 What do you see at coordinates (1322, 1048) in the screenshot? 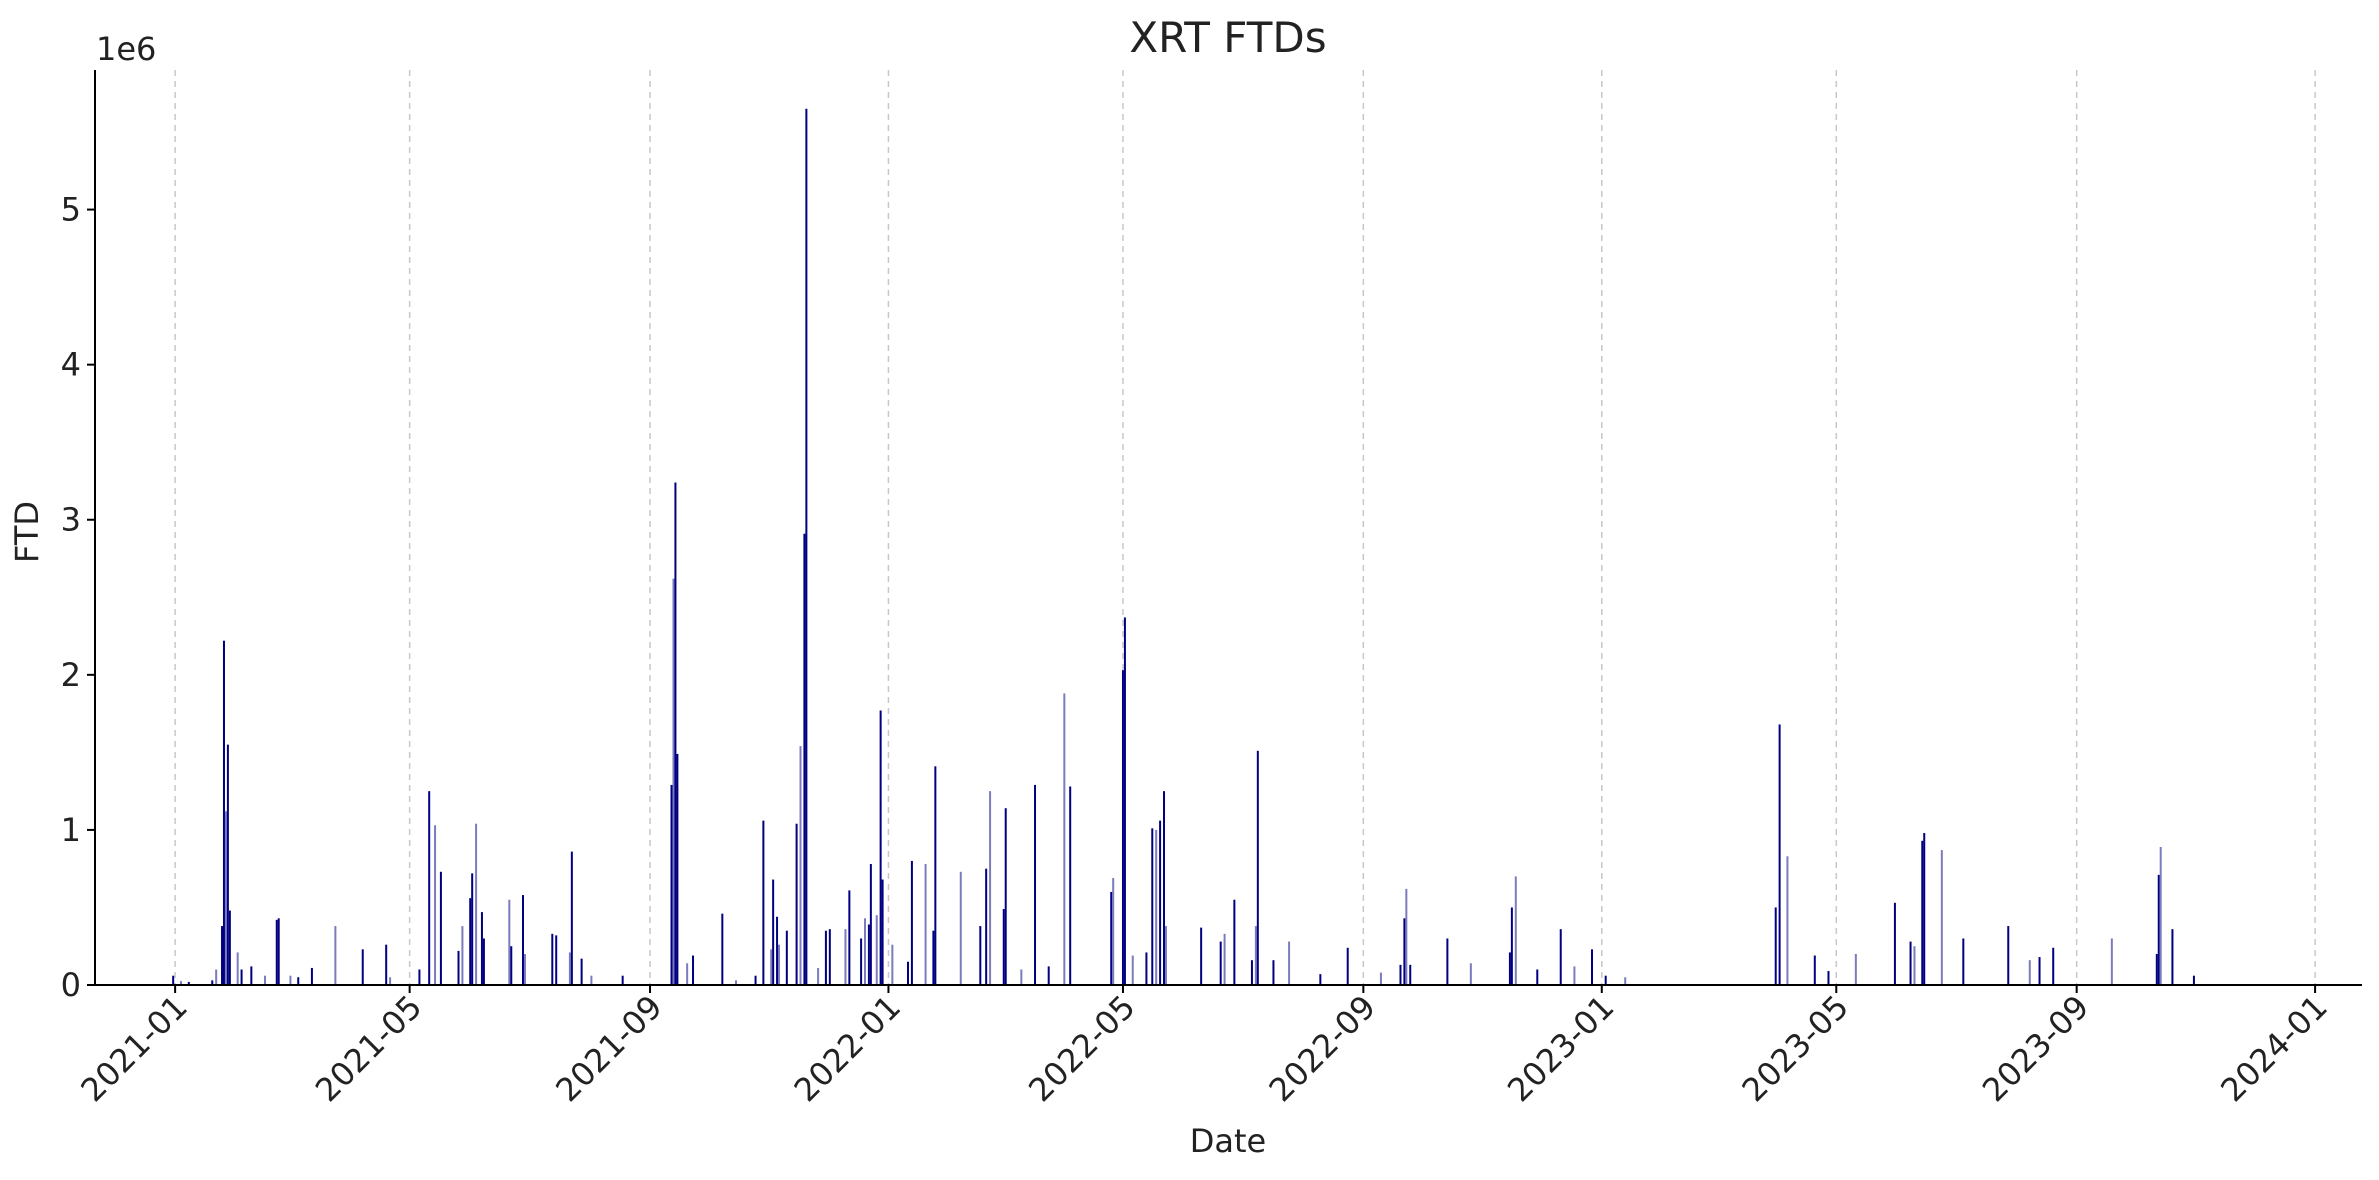
I see `x-tick-label: 2022-09` at bounding box center [1322, 1048].